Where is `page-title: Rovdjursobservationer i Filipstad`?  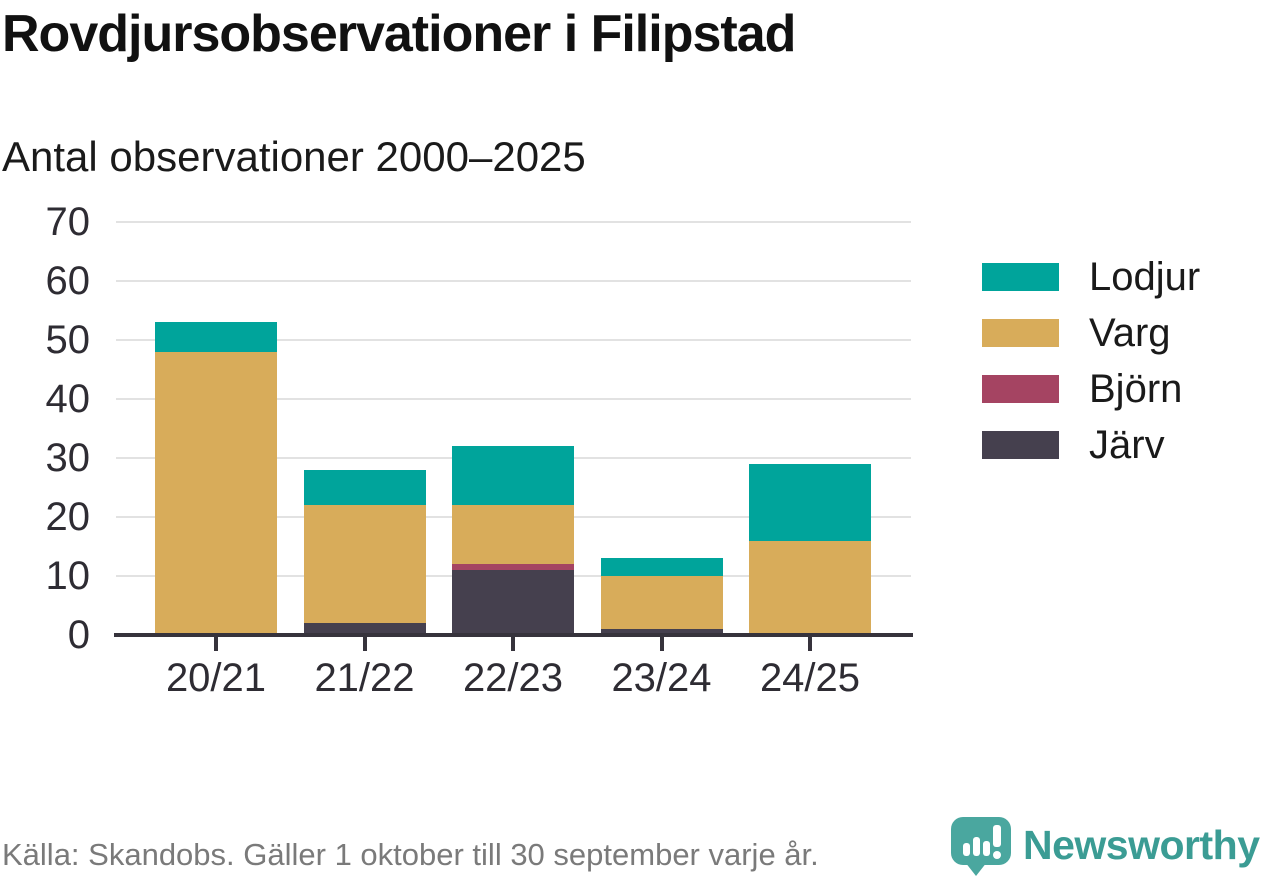 page-title: Rovdjursobservationer i Filipstad is located at coordinates (399, 34).